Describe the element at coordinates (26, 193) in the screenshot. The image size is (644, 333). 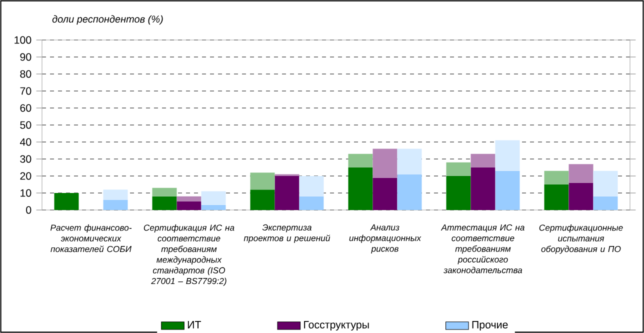
I see `y-tick-label: 10` at that location.